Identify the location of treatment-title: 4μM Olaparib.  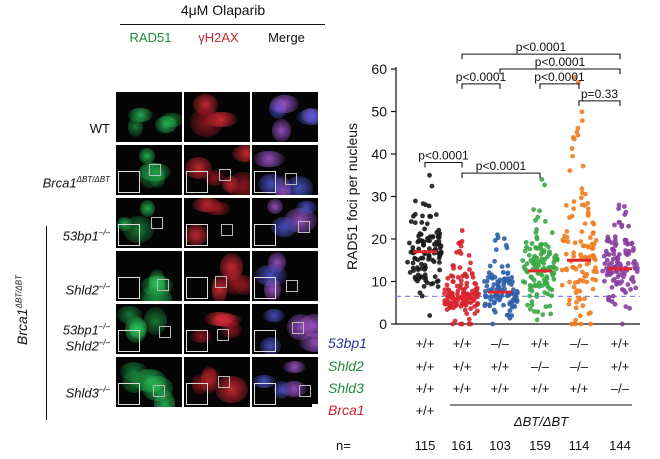
(223, 10).